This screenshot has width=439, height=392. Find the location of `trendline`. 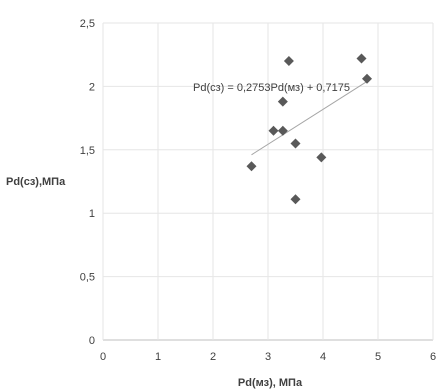

trendline is located at coordinates (309, 118).